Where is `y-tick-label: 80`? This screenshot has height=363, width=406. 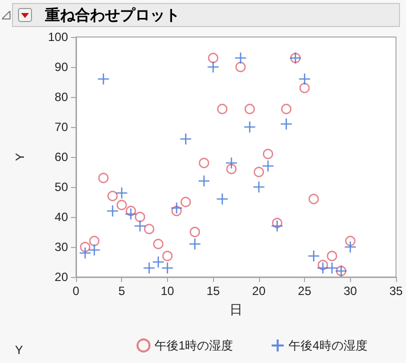
y-tick-label: 80 is located at coordinates (61, 97).